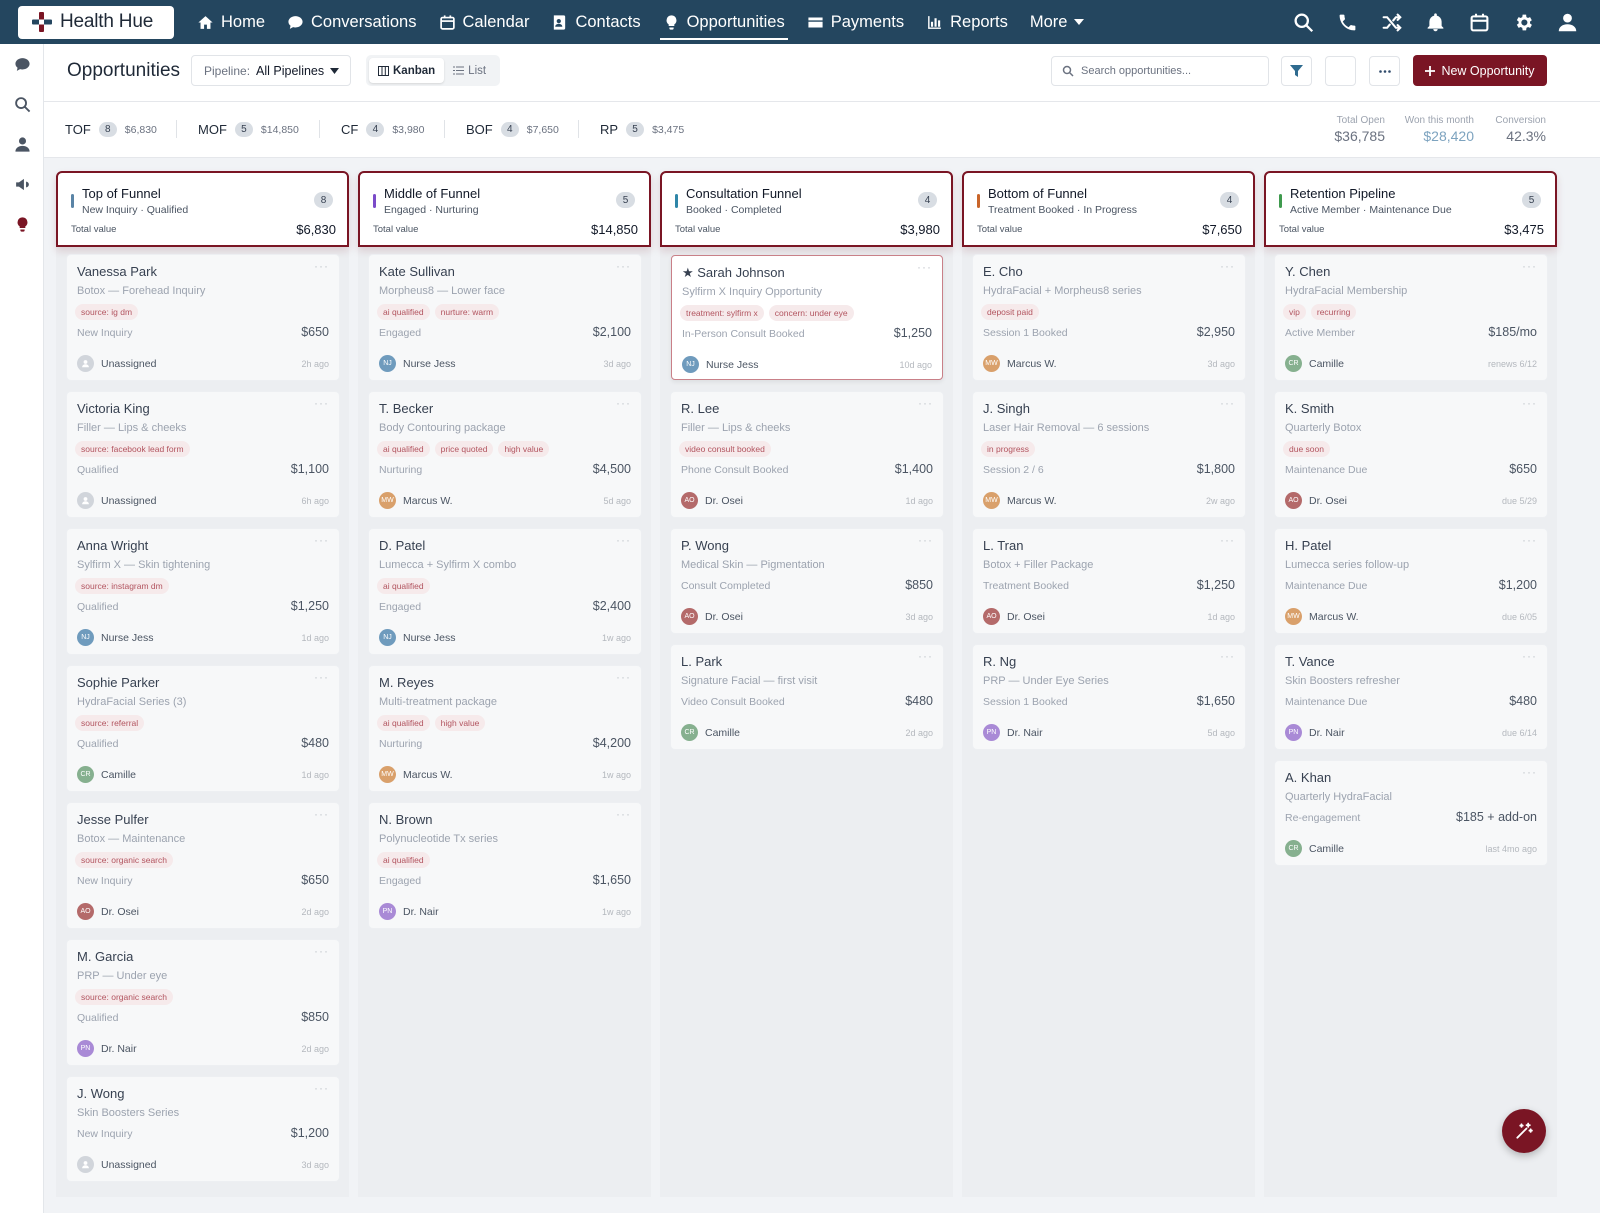 The height and width of the screenshot is (1213, 1600). I want to click on view-list-button: List, so click(469, 70).